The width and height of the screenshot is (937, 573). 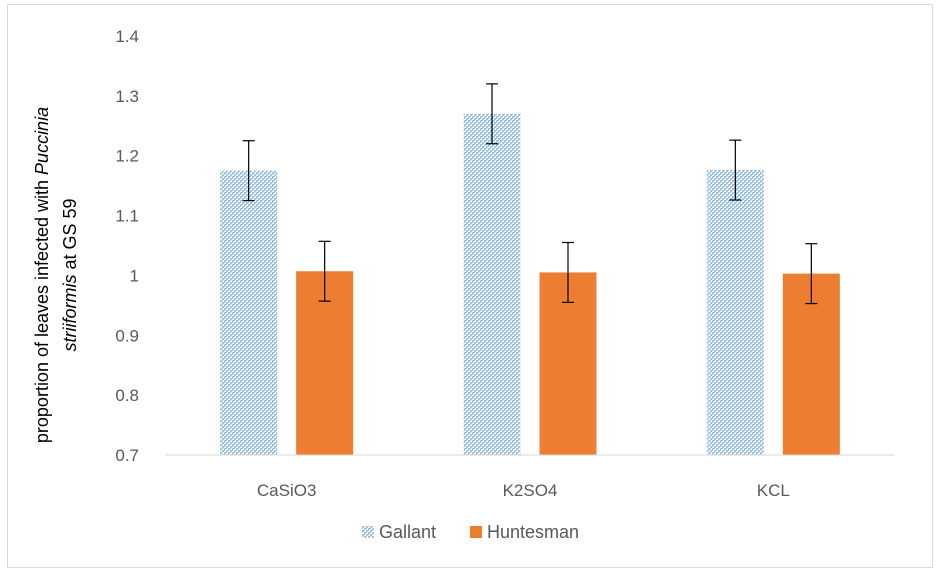 What do you see at coordinates (368, 532) in the screenshot?
I see `legend-swatch-gallant` at bounding box center [368, 532].